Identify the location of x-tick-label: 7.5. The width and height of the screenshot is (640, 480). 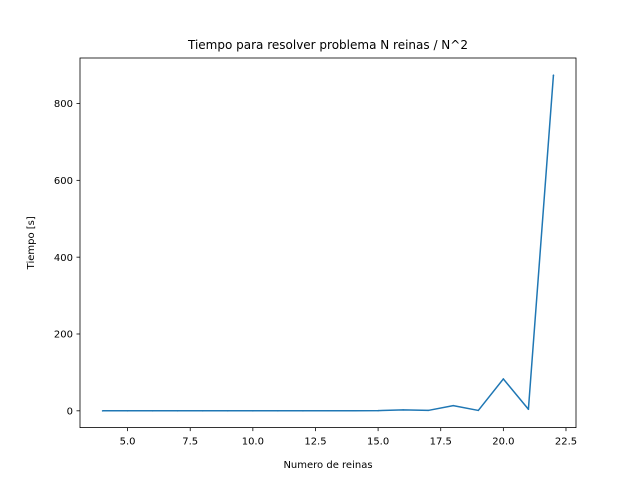
(190, 442).